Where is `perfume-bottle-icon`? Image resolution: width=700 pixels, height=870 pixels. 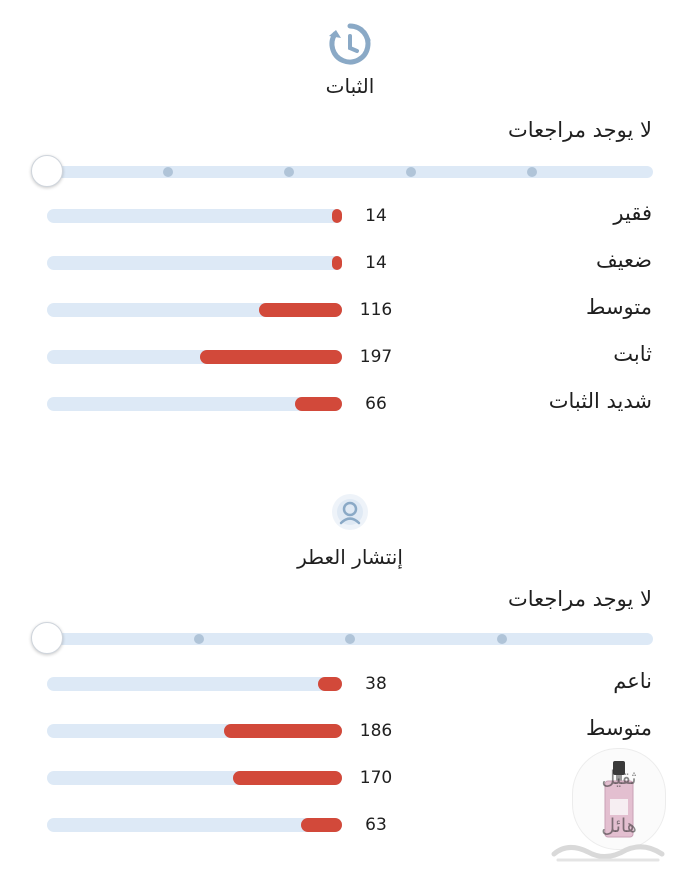
perfume-bottle-icon is located at coordinates (619, 799).